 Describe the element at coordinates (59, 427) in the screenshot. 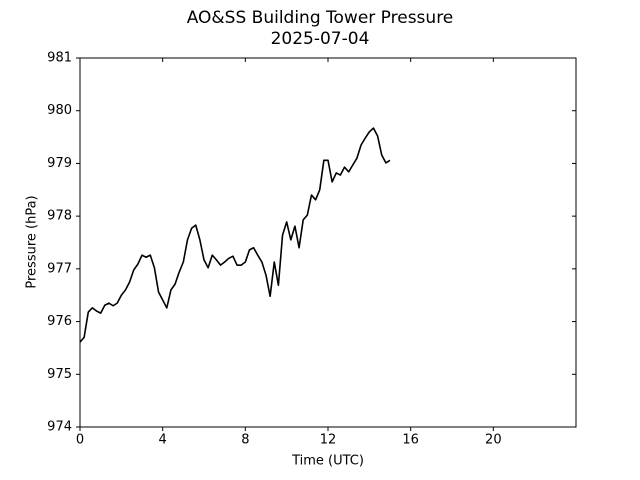

I see `y-tick-label: 974` at that location.